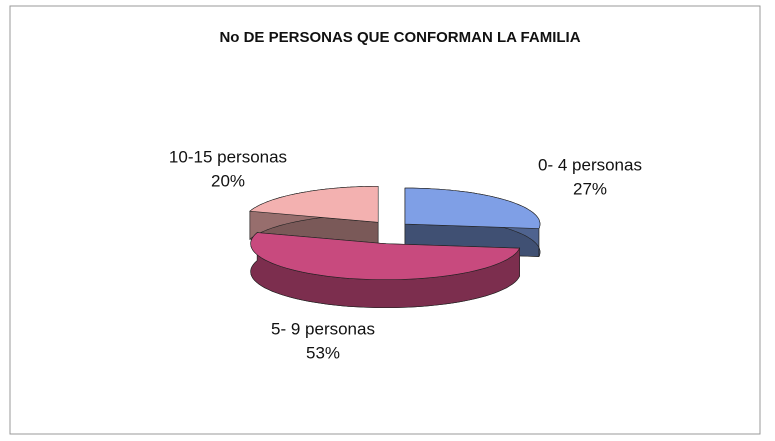 The width and height of the screenshot is (775, 441). What do you see at coordinates (399, 37) in the screenshot?
I see `chart-title: No DE PERSONAS QUE CONFORMAN LA FAMILIA` at bounding box center [399, 37].